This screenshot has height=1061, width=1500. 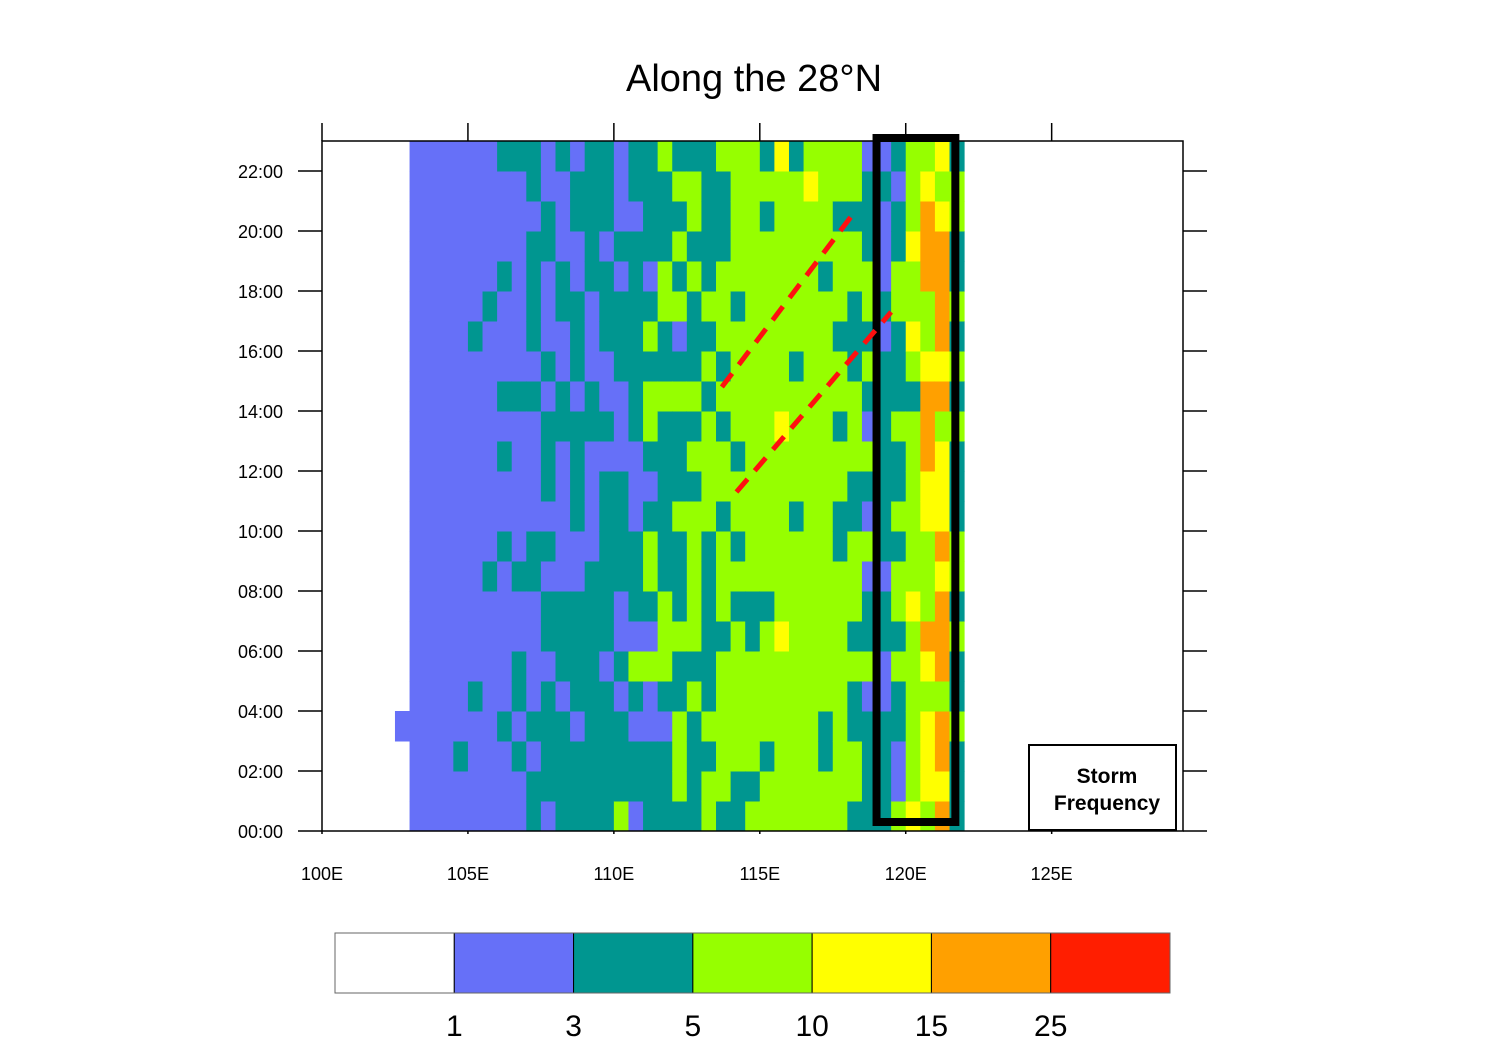 What do you see at coordinates (871, 963) in the screenshot?
I see `colorbar-segment` at bounding box center [871, 963].